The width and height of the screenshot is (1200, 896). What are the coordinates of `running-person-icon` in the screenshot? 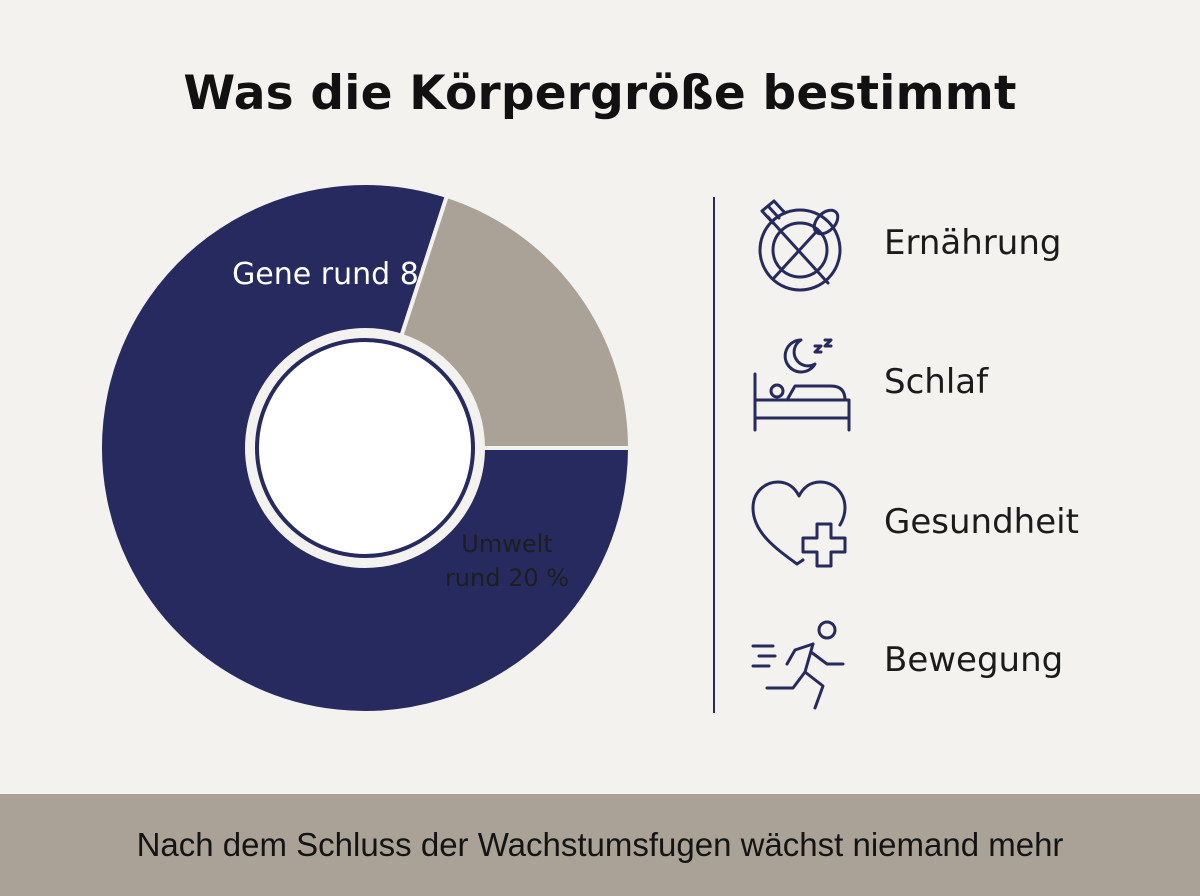 It's located at (798, 665).